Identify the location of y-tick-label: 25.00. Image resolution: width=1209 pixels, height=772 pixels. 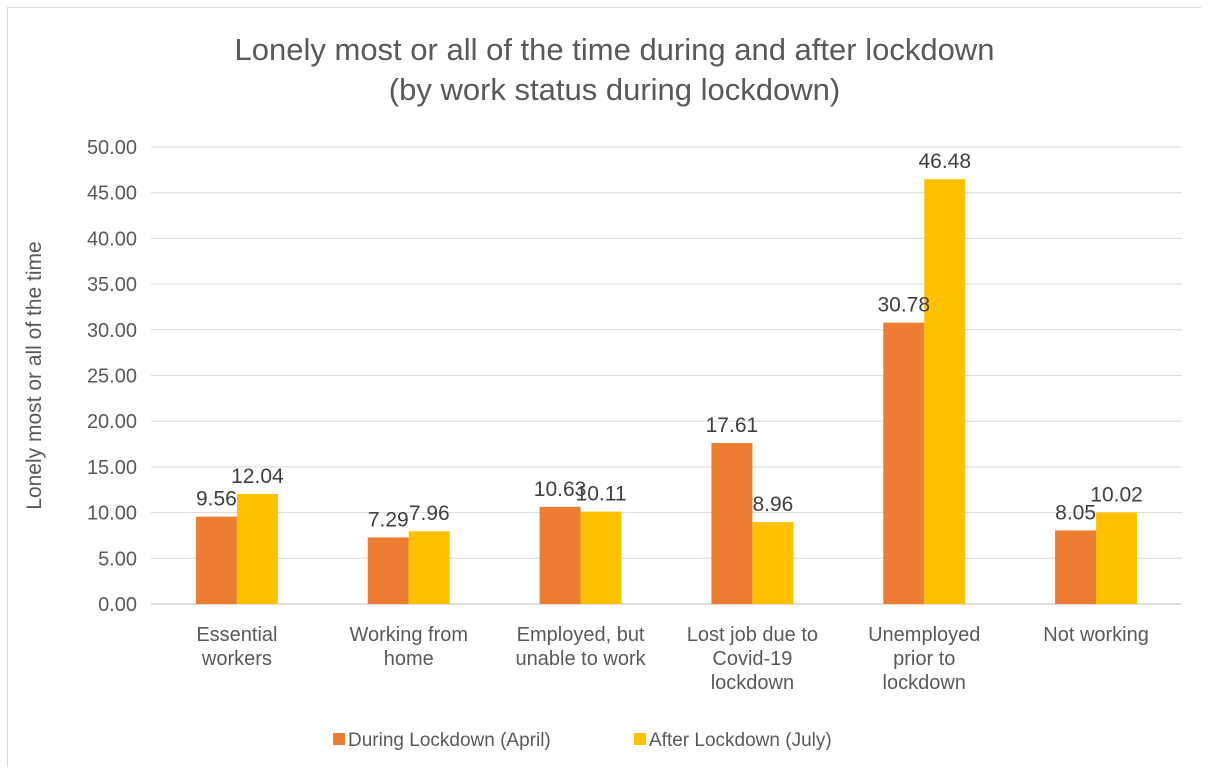
(112, 377).